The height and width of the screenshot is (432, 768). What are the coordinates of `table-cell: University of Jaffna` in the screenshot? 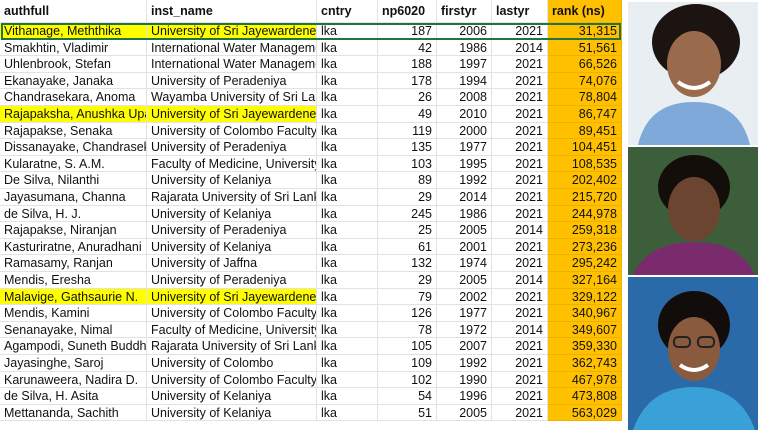 It's located at (232, 263).